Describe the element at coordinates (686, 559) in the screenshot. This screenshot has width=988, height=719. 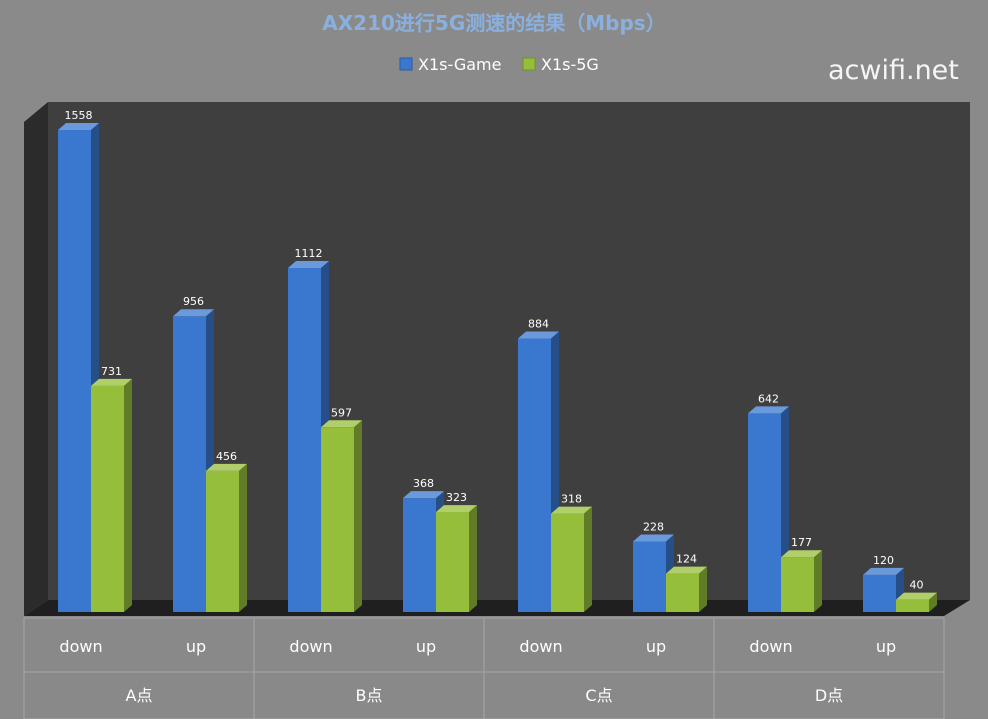
I see `data-label-x1s-5g-5: 124` at that location.